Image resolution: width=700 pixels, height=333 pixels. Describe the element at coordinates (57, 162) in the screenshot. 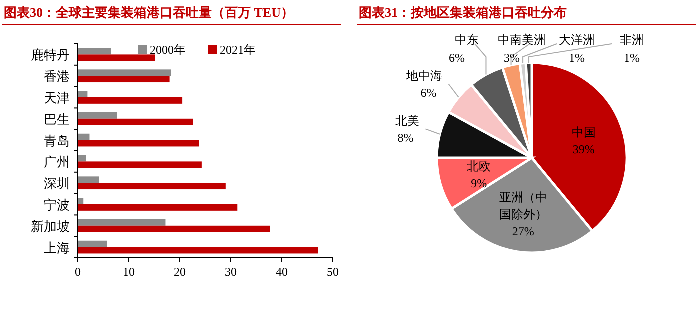

I see `y-tick-label: 广州` at that location.